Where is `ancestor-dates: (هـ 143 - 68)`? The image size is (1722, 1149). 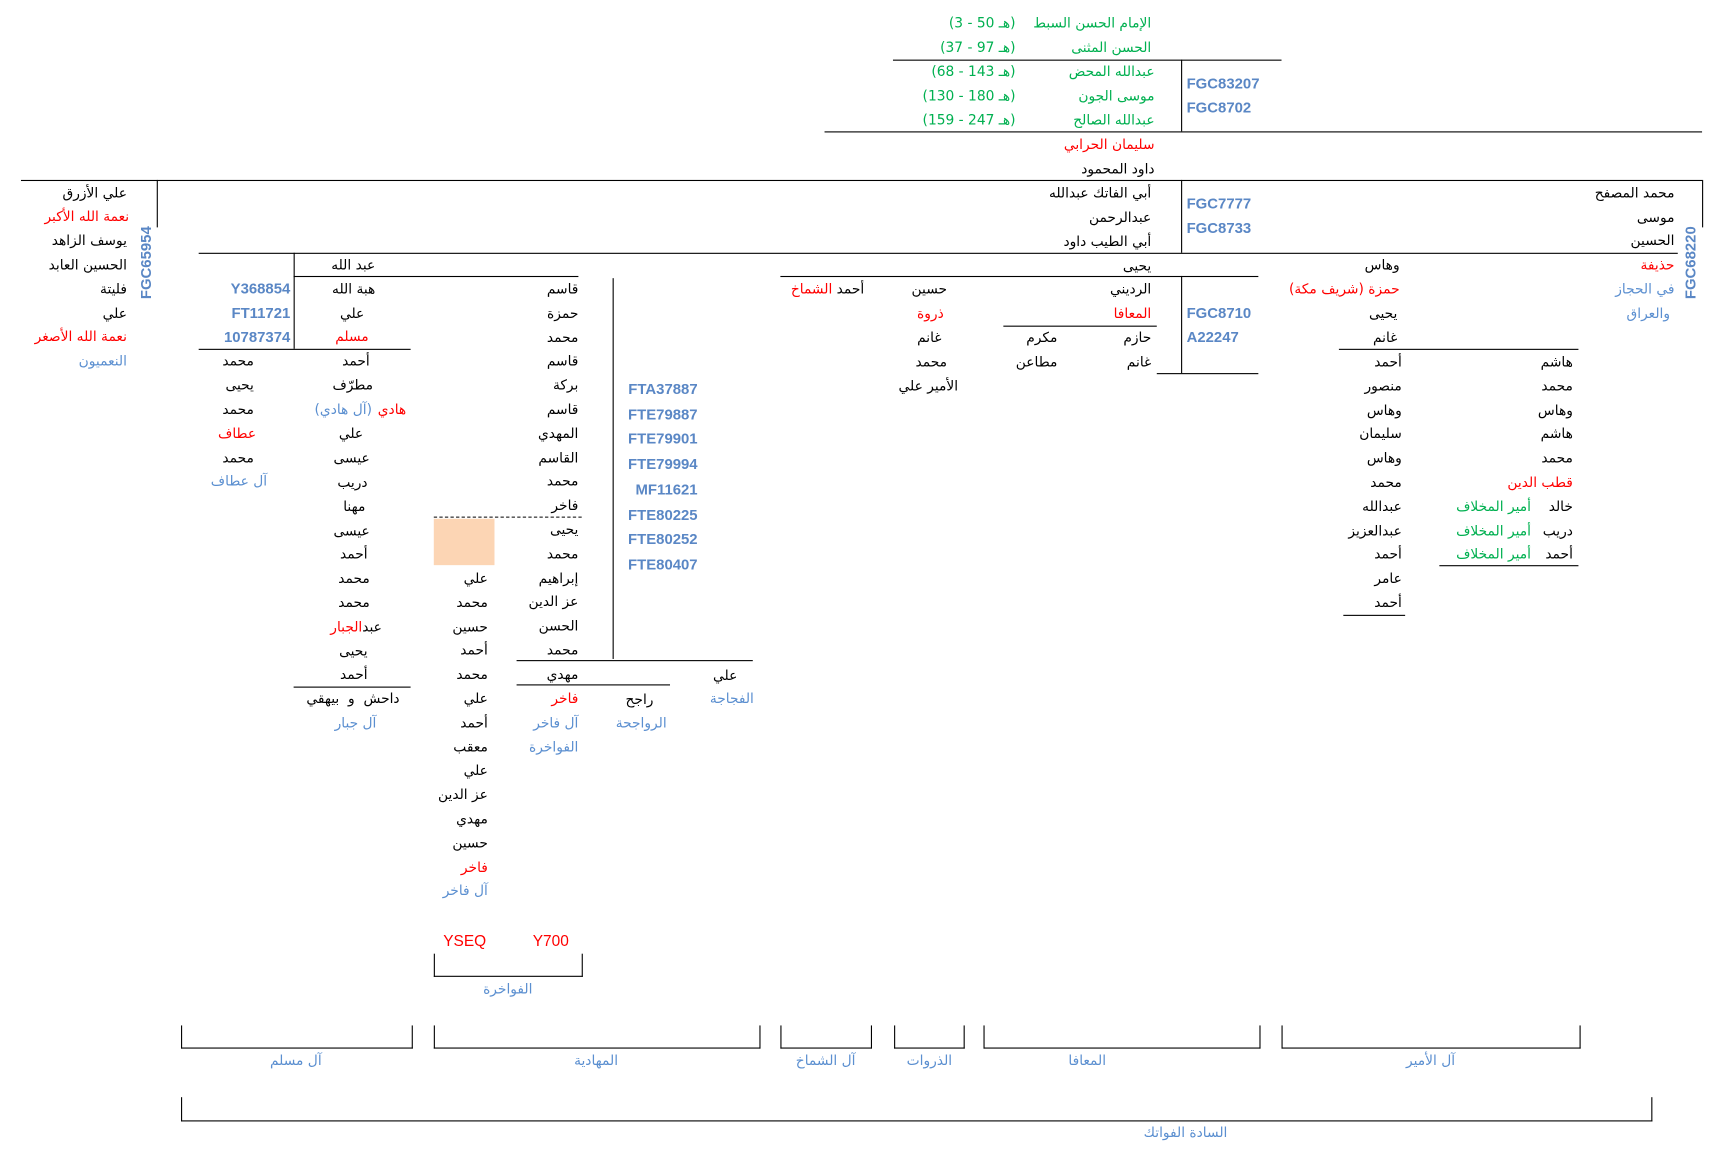 ancestor-dates: (هـ 143 - 68) is located at coordinates (973, 71).